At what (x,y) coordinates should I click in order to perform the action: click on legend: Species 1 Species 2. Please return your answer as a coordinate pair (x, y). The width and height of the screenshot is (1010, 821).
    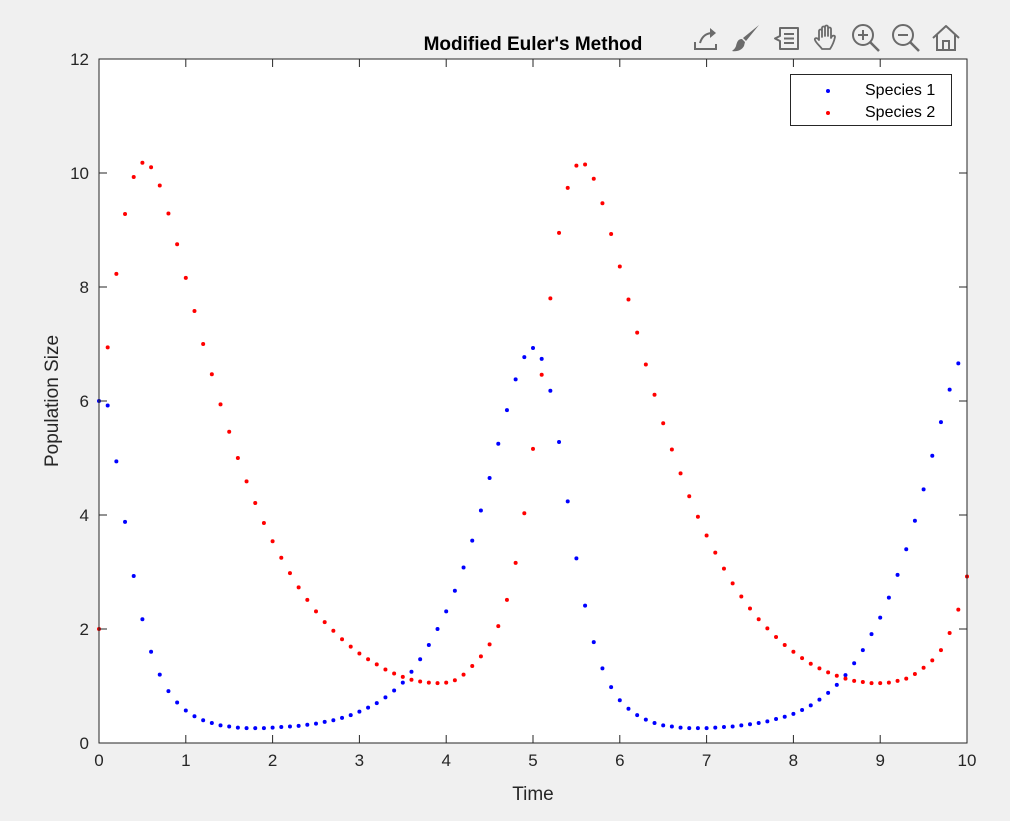
    Looking at the image, I should click on (871, 100).